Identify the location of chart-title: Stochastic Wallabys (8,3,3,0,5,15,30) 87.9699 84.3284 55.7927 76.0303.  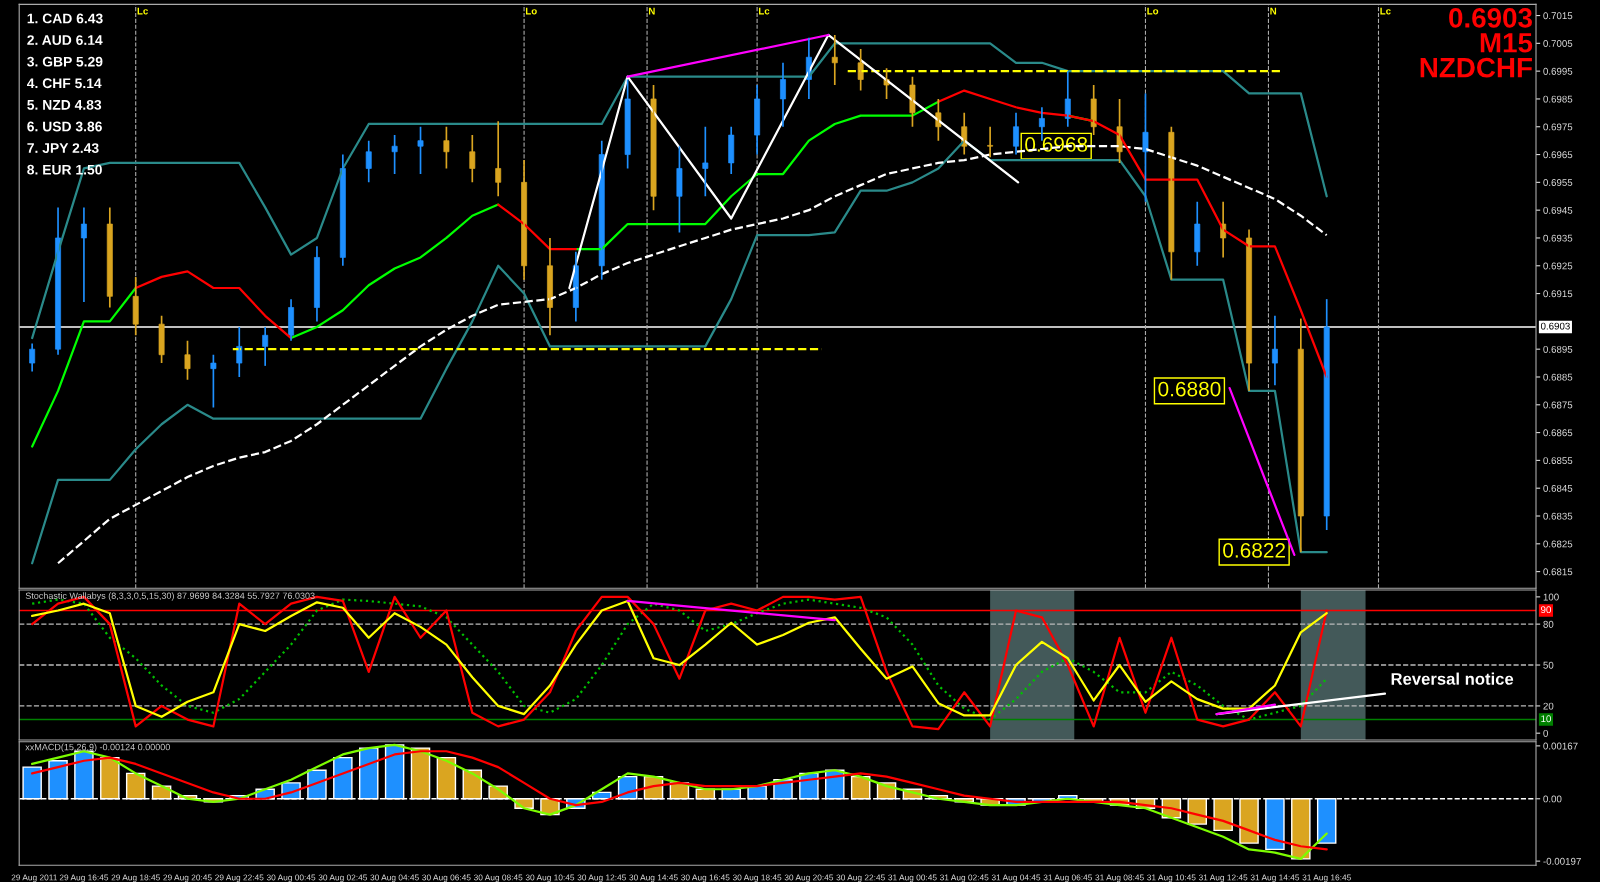
(170, 596).